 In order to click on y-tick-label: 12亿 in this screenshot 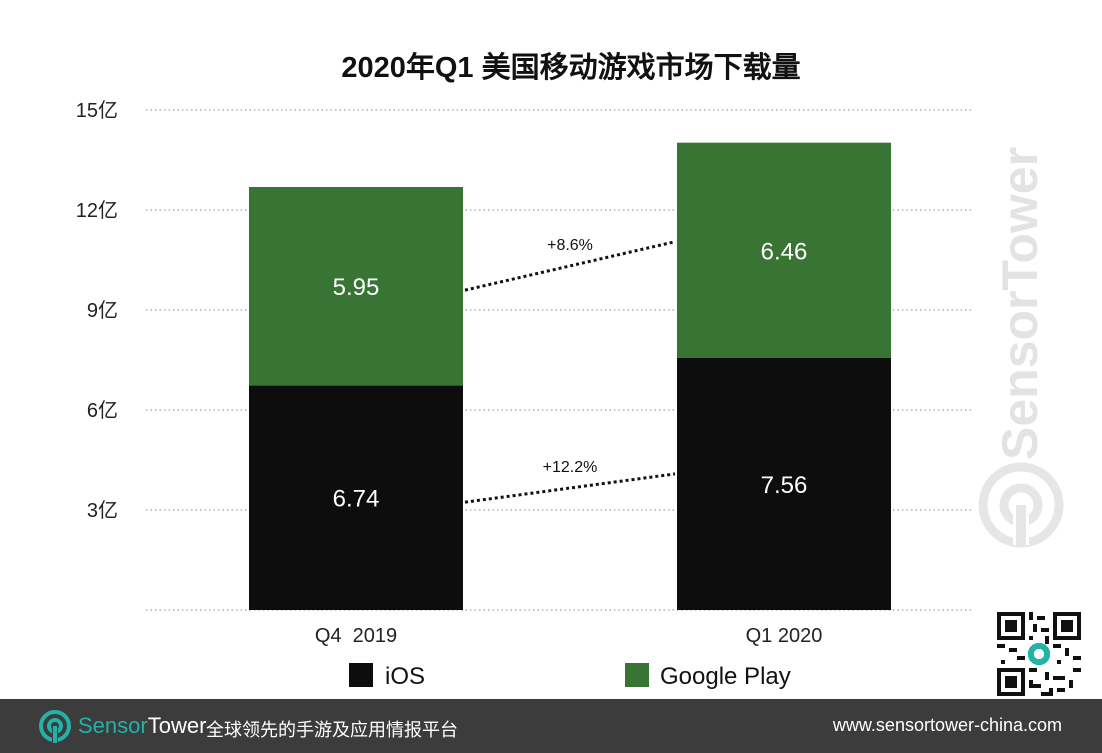, I will do `click(97, 210)`.